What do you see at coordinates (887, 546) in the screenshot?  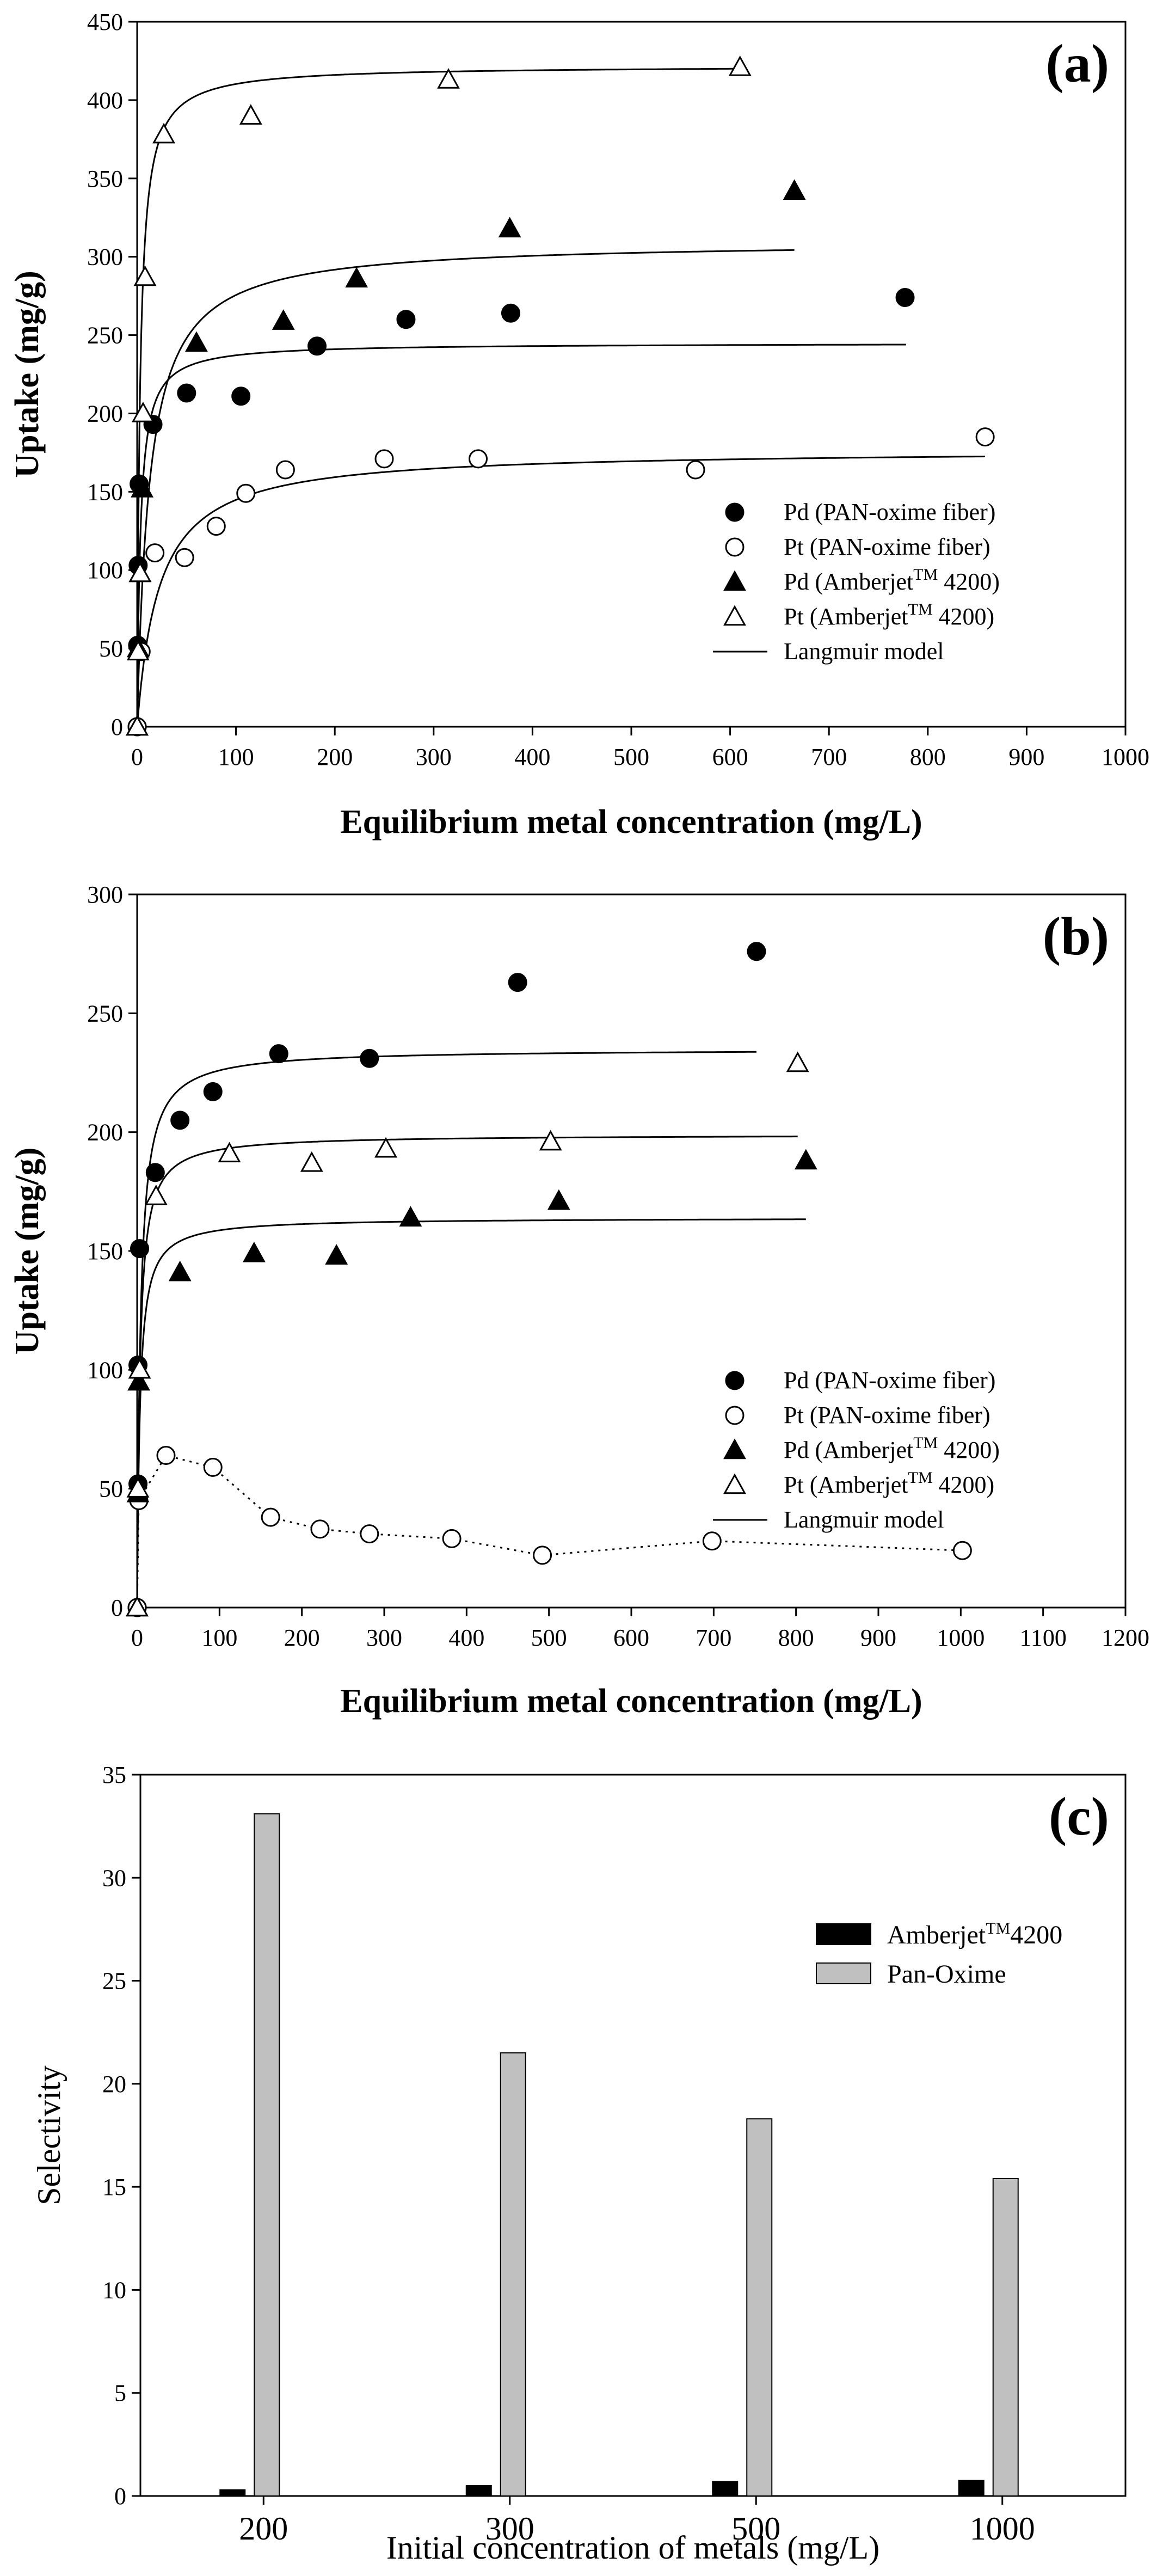 I see `legend-entry: Pt (PAN-oxime fiber)` at bounding box center [887, 546].